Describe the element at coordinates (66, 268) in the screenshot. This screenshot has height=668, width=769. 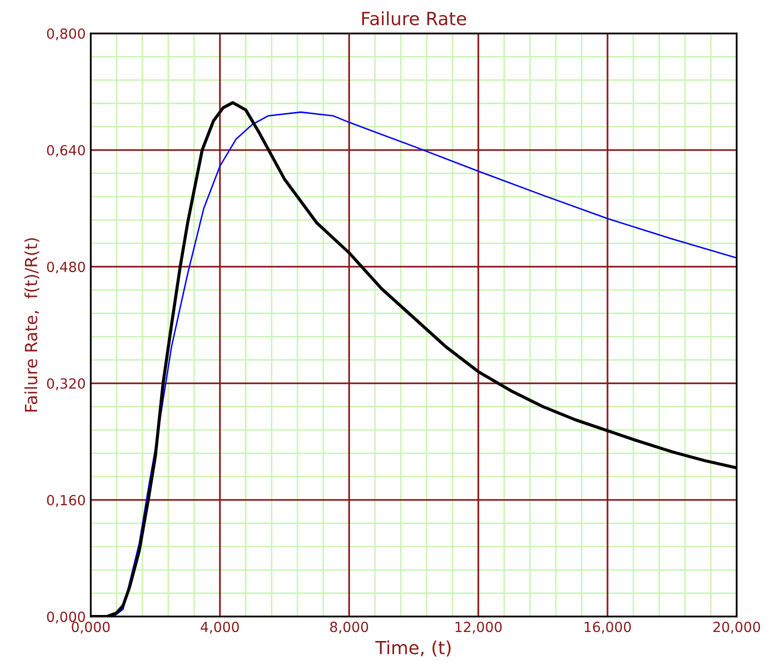
I see `y-tick-label: 0,480` at that location.